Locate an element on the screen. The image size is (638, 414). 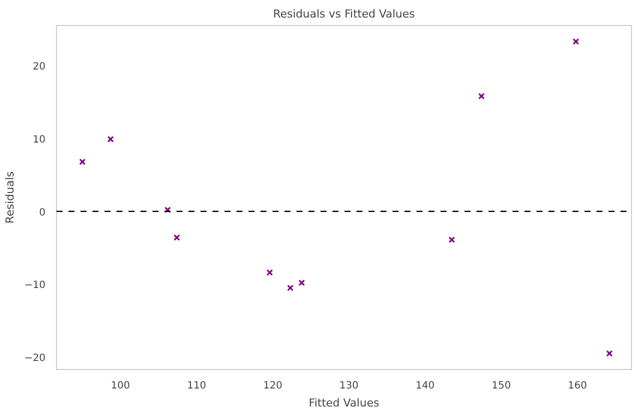
x-tick-label: 130 is located at coordinates (348, 386).